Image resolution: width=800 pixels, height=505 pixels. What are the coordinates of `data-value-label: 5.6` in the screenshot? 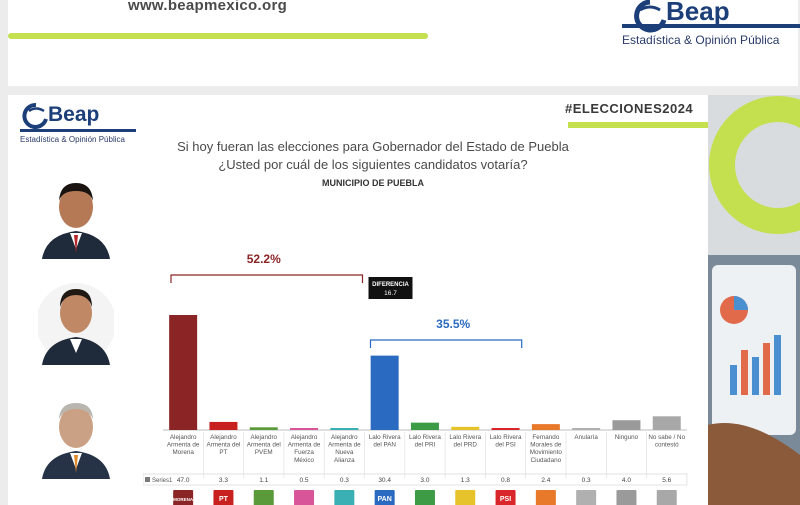 It's located at (666, 480).